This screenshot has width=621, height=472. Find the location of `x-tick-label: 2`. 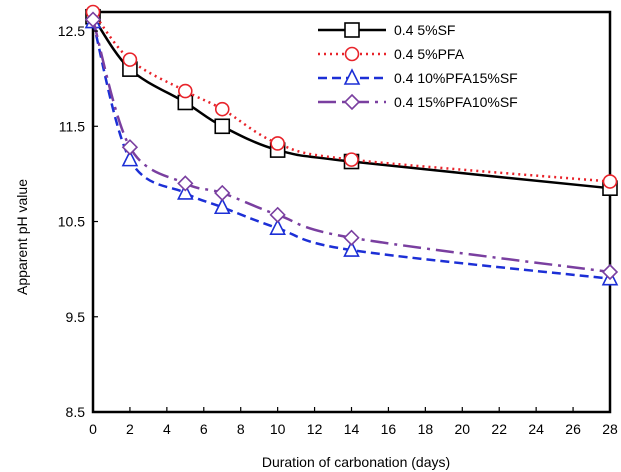

x-tick-label: 2 is located at coordinates (130, 429).